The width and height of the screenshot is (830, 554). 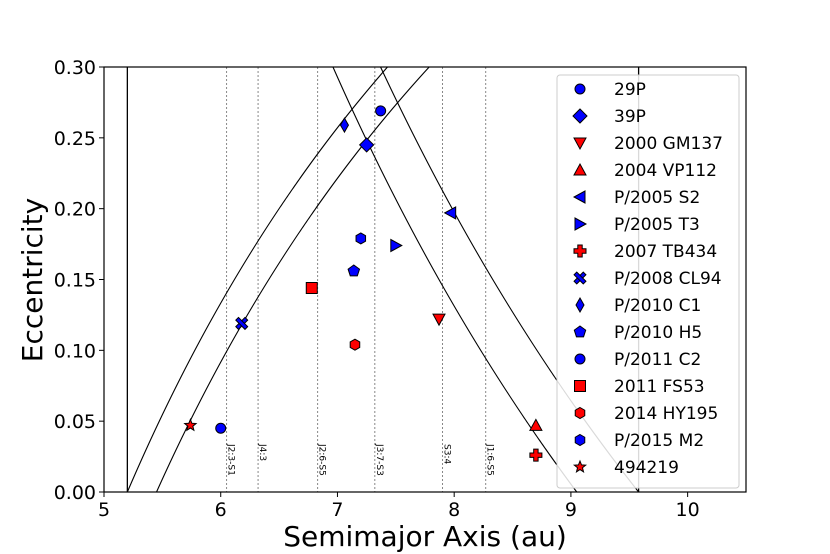 What do you see at coordinates (32, 280) in the screenshot?
I see `y-axis-label: Eccentricity` at bounding box center [32, 280].